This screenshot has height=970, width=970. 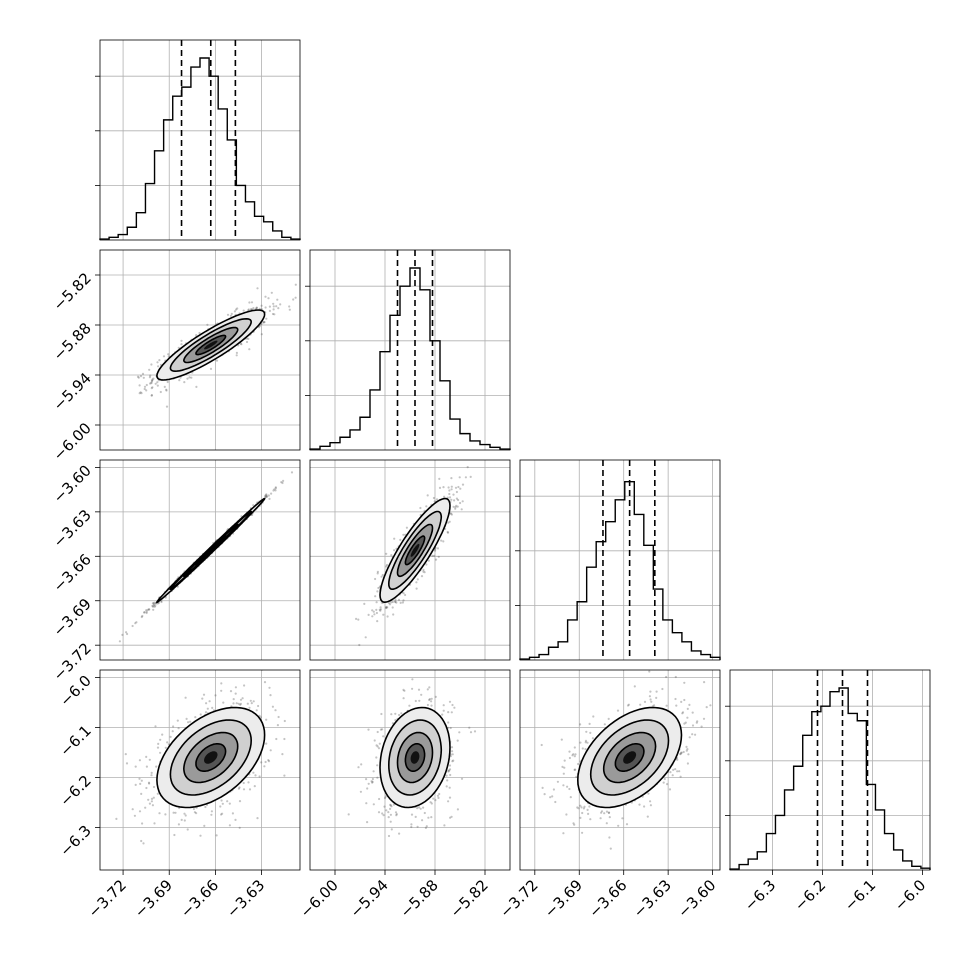 What do you see at coordinates (200, 148) in the screenshot?
I see `histogram-step` at bounding box center [200, 148].